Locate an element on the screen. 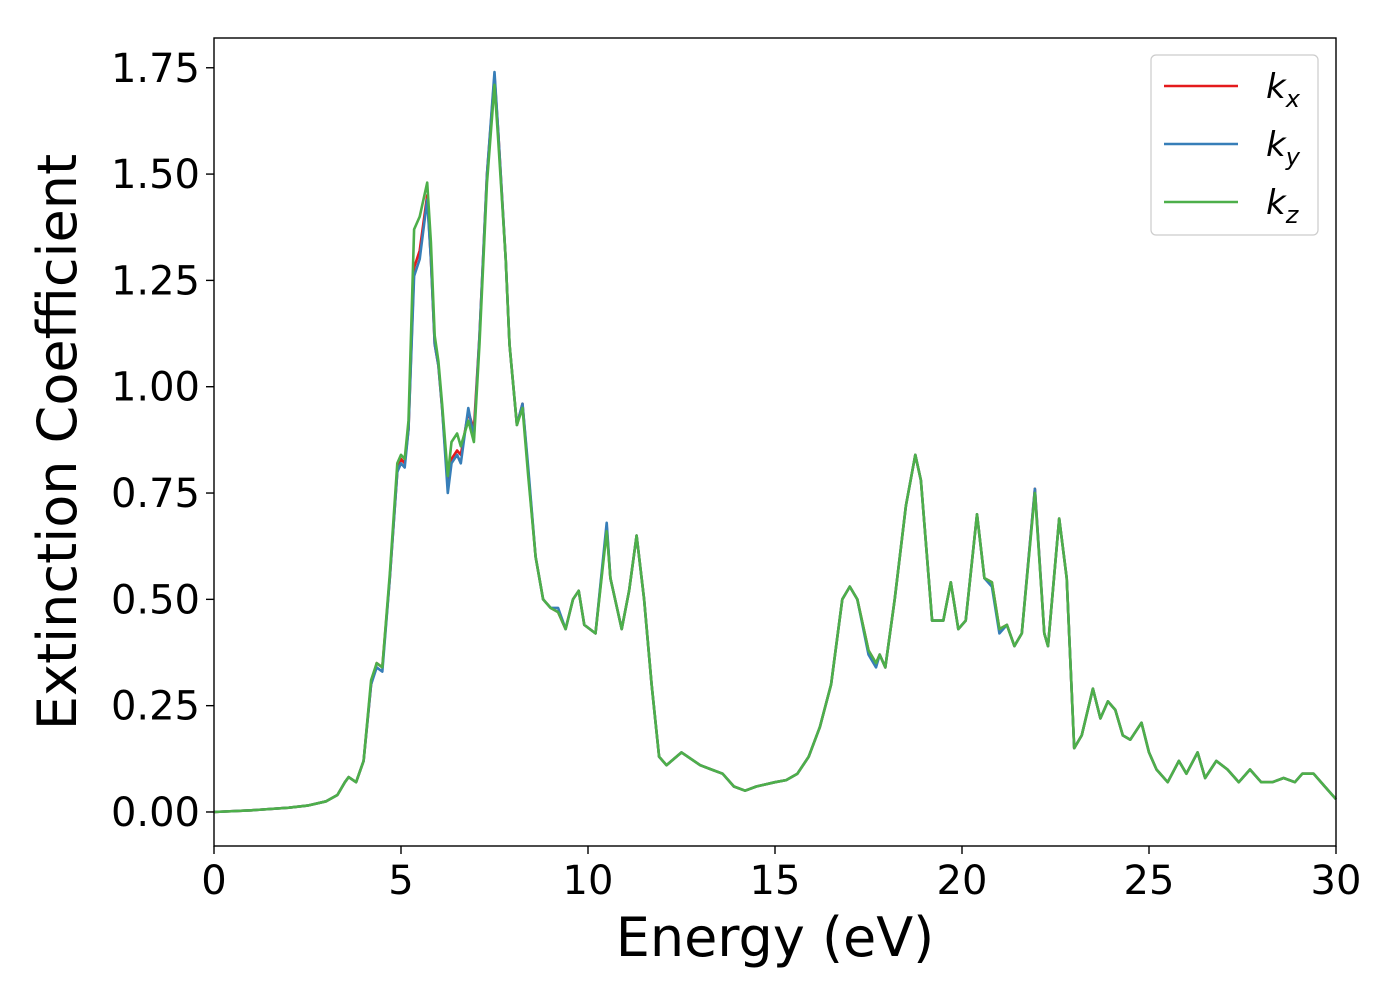  x-tick-label: 25 is located at coordinates (1149, 881).